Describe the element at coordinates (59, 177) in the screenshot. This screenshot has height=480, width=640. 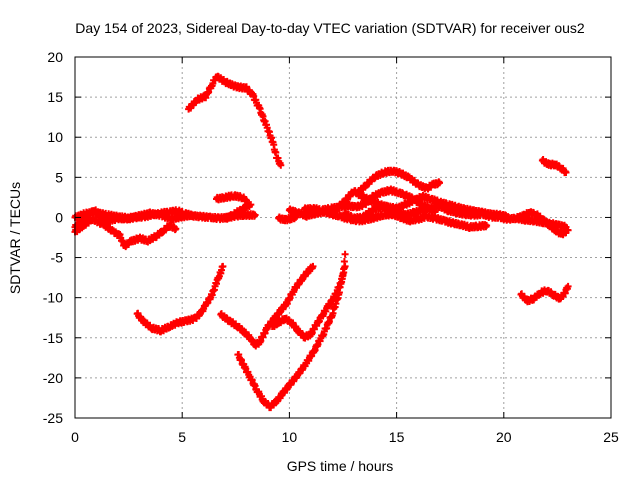
I see `y-tick-label: 5` at that location.